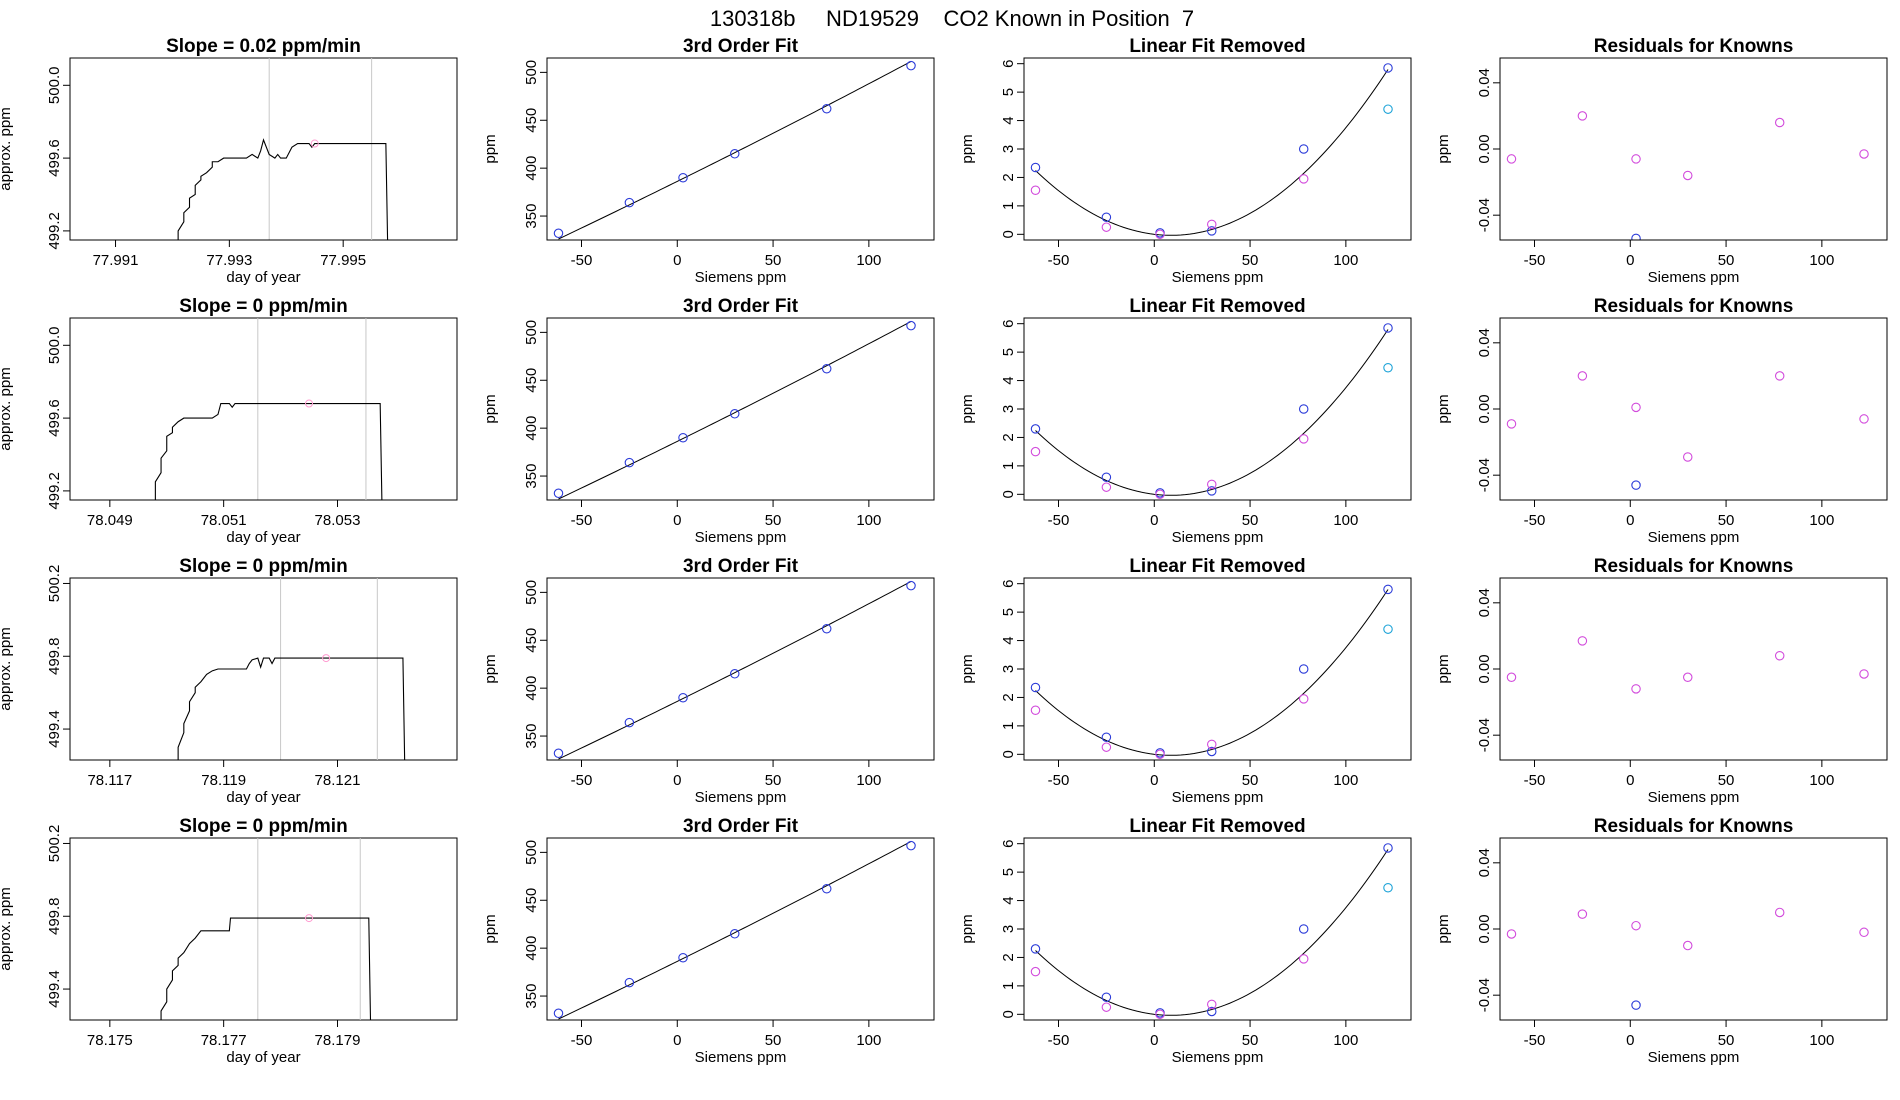 This screenshot has height=1100, width=1900. Describe the element at coordinates (531, 592) in the screenshot. I see `y-tick-label: 500` at that location.